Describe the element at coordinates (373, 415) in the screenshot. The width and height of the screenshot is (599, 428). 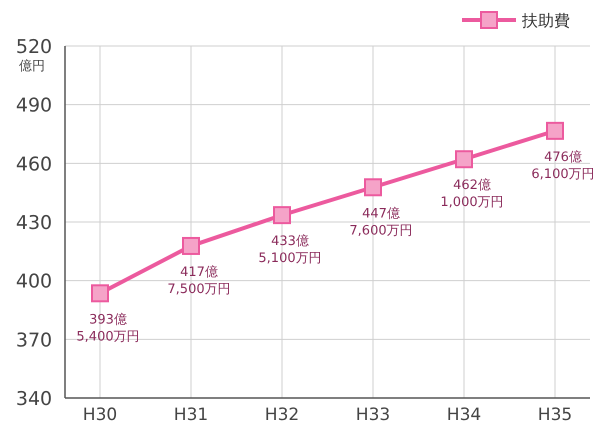
I see `x-tick-label: H33` at that location.